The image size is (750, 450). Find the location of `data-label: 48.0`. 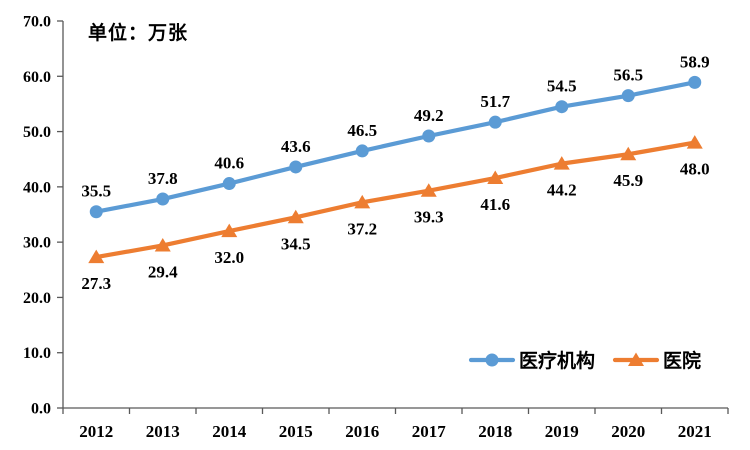

data-label: 48.0 is located at coordinates (695, 169).